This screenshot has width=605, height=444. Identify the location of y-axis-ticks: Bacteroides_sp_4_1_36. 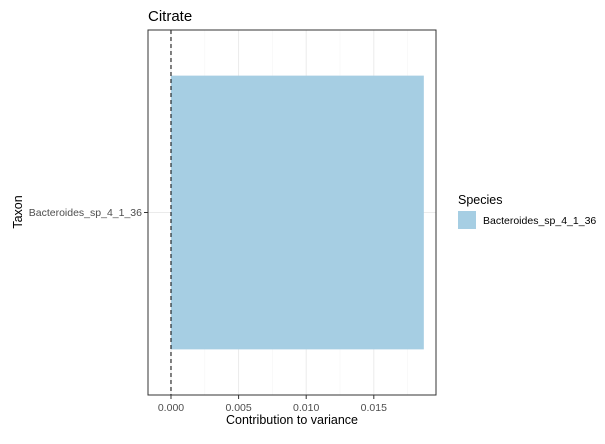
(88, 213).